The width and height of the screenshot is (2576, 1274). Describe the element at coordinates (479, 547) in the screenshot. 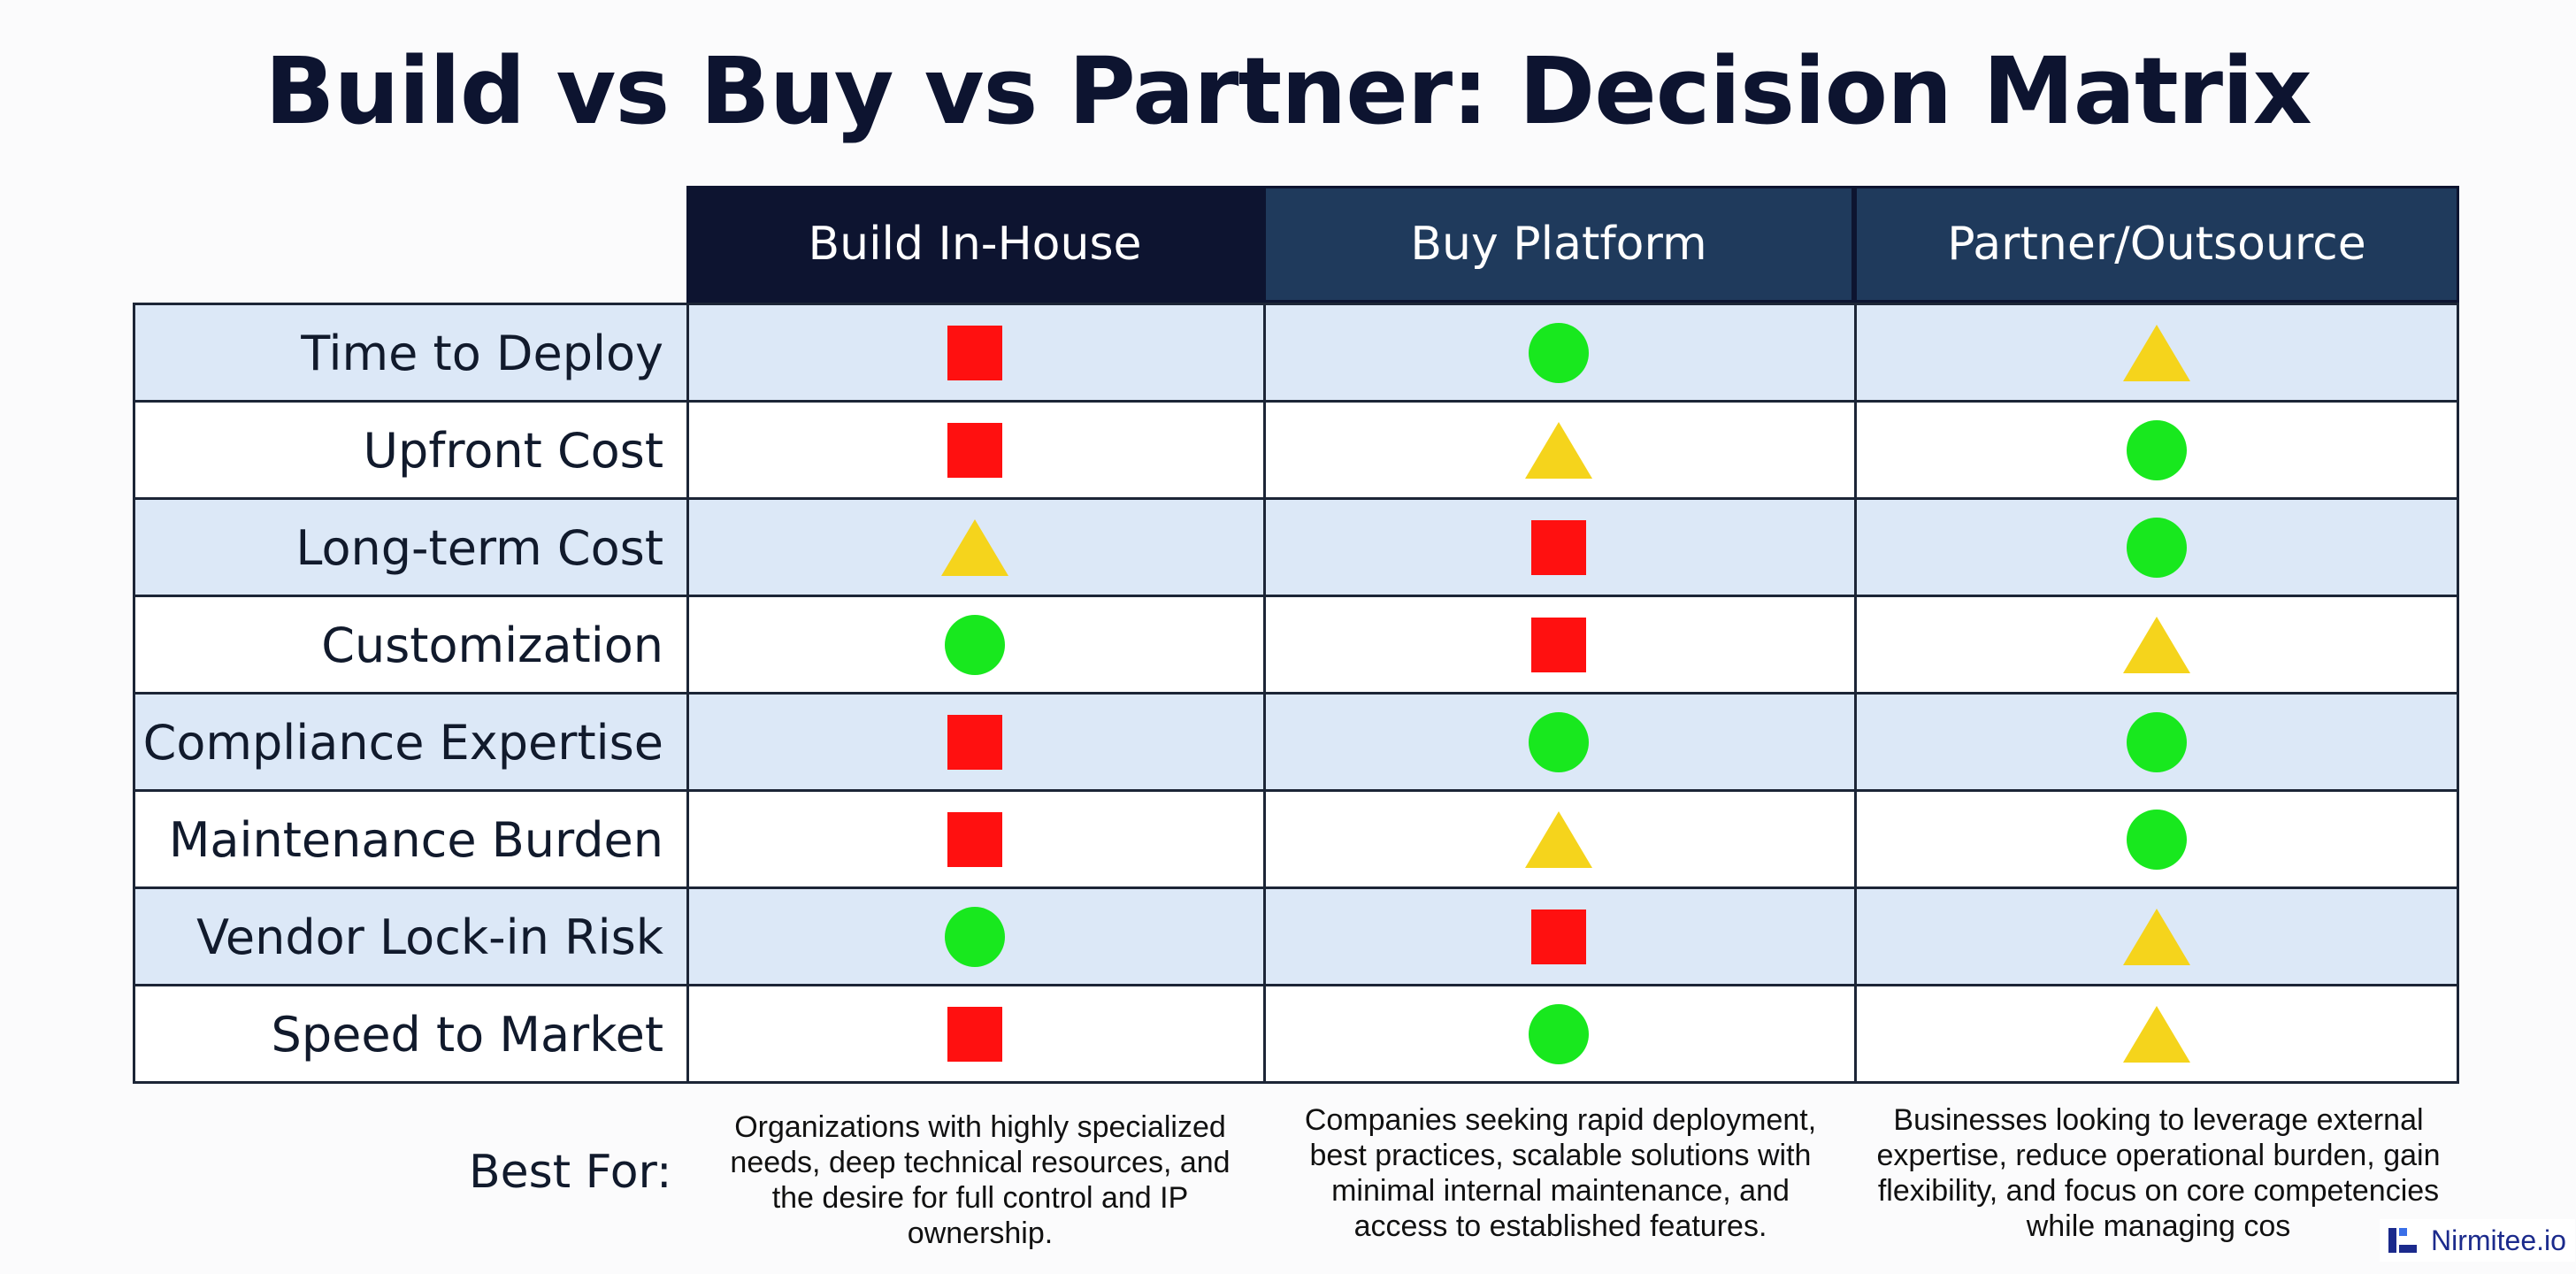

I see `criterion-label: Long-term Cost` at that location.